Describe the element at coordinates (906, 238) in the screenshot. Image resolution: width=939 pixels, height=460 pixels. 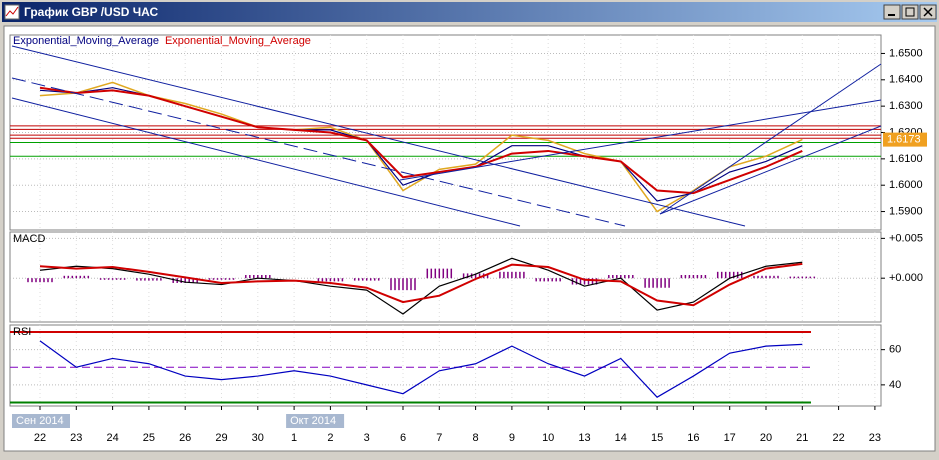
I see `y-tick-label: +0.005` at that location.